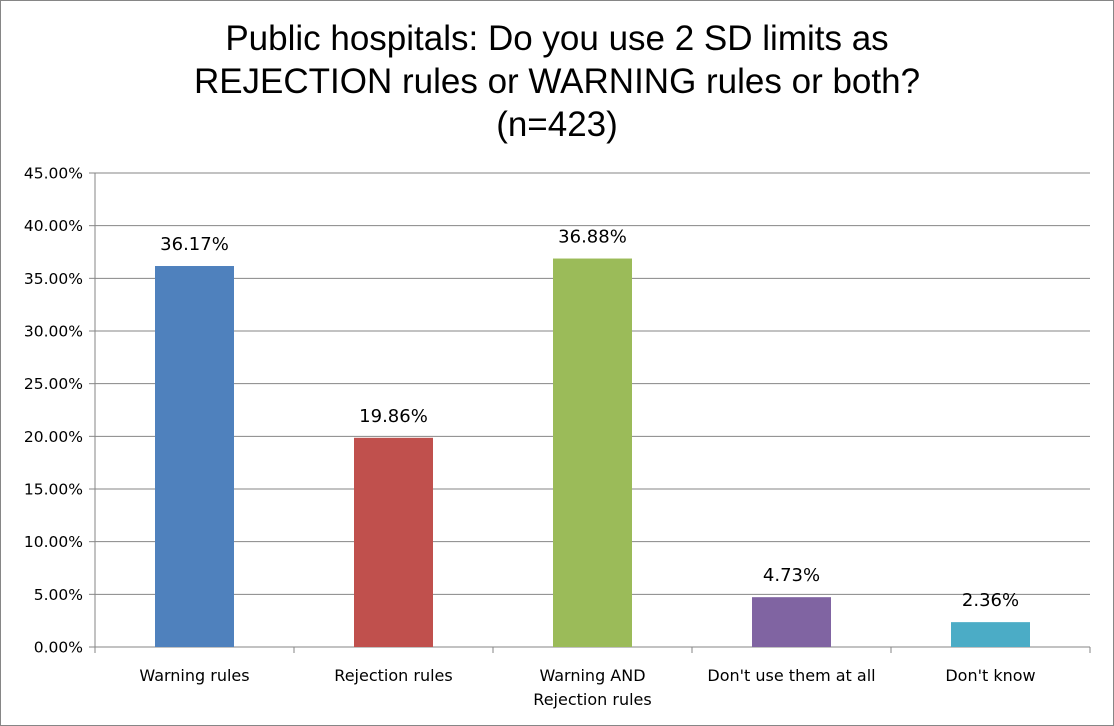  What do you see at coordinates (58, 595) in the screenshot?
I see `y-tick-label: 5.00%` at bounding box center [58, 595].